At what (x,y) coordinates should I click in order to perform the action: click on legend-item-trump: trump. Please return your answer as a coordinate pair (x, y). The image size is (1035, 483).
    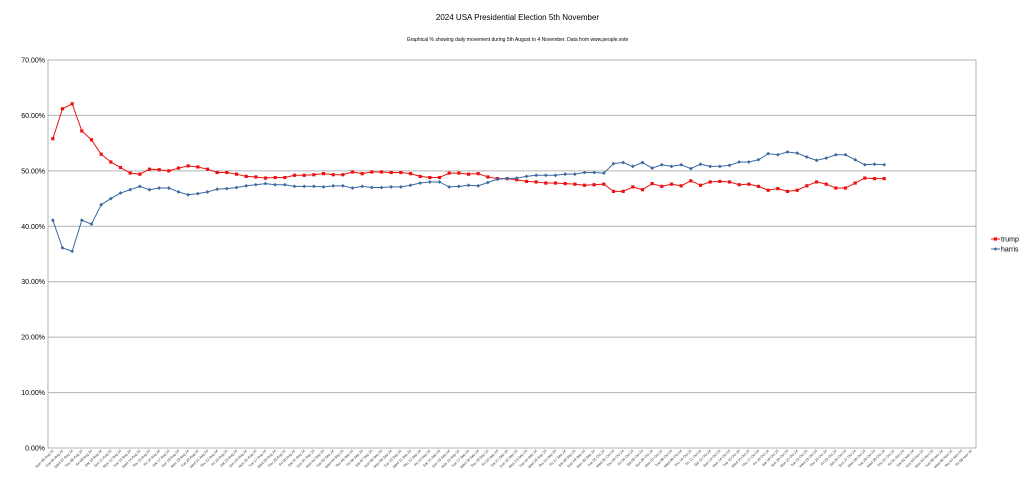
    Looking at the image, I should click on (1005, 240).